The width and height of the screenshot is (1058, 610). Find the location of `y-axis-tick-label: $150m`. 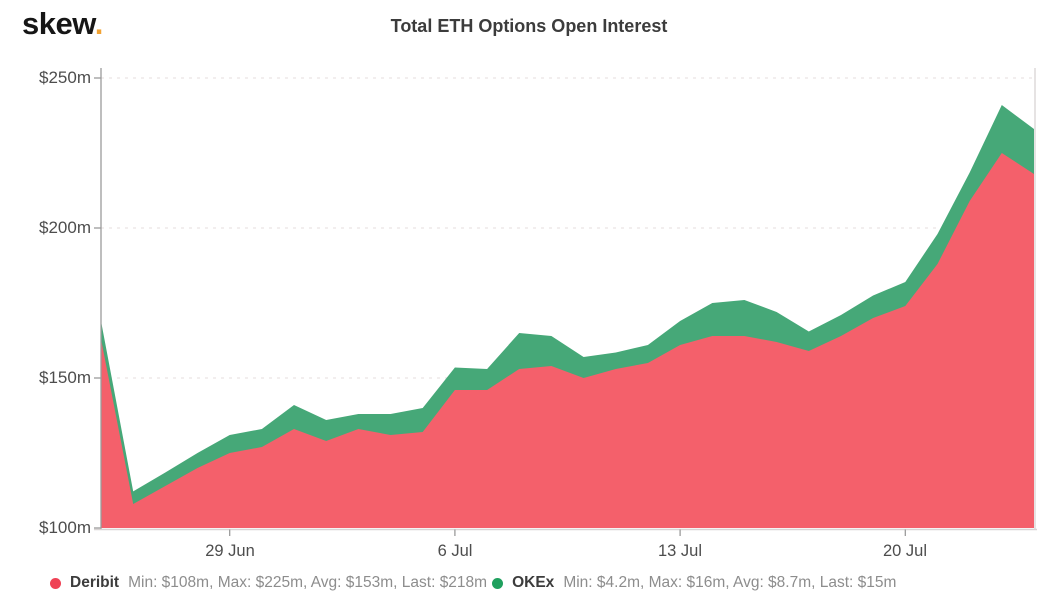

y-axis-tick-label: $150m is located at coordinates (65, 377).